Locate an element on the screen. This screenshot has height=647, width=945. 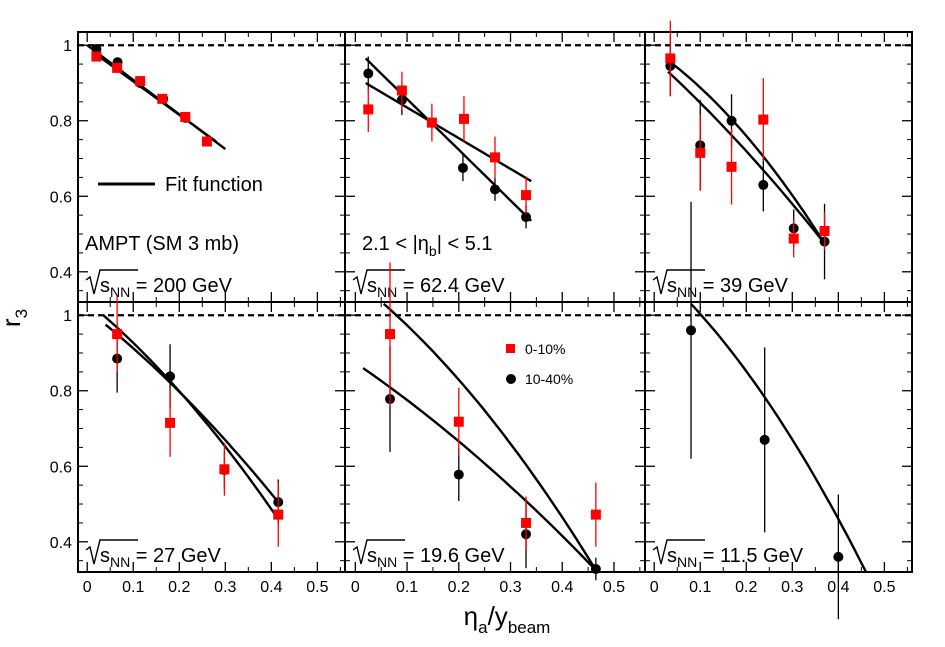
y-axis-title-main: r is located at coordinates (13, 322).